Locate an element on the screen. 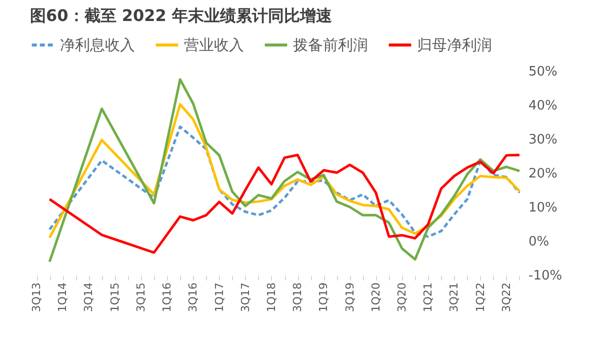  x-tick-label: 3Q21 is located at coordinates (454, 297).